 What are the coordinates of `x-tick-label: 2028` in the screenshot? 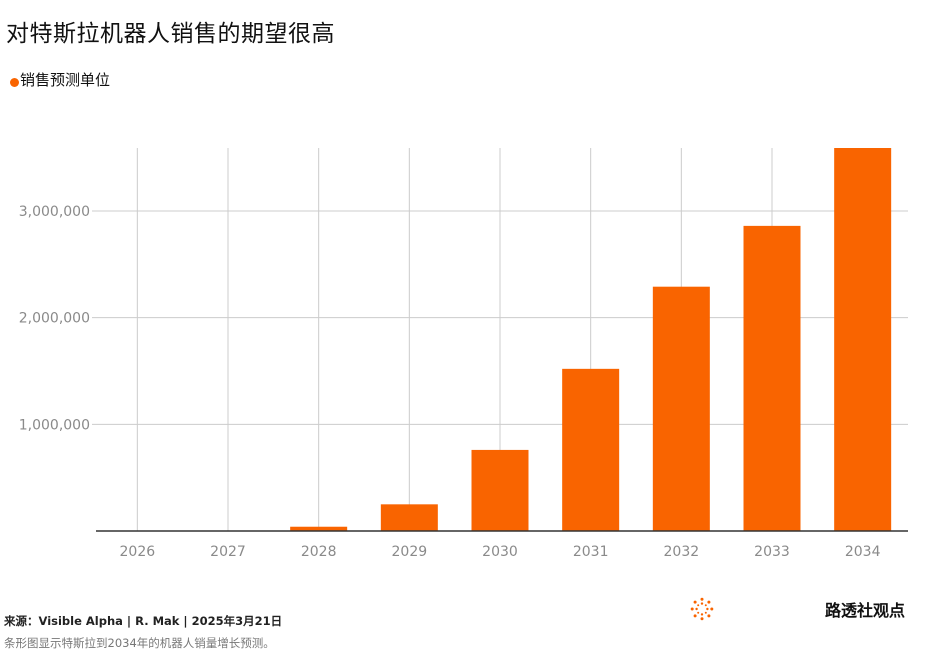 It's located at (319, 552).